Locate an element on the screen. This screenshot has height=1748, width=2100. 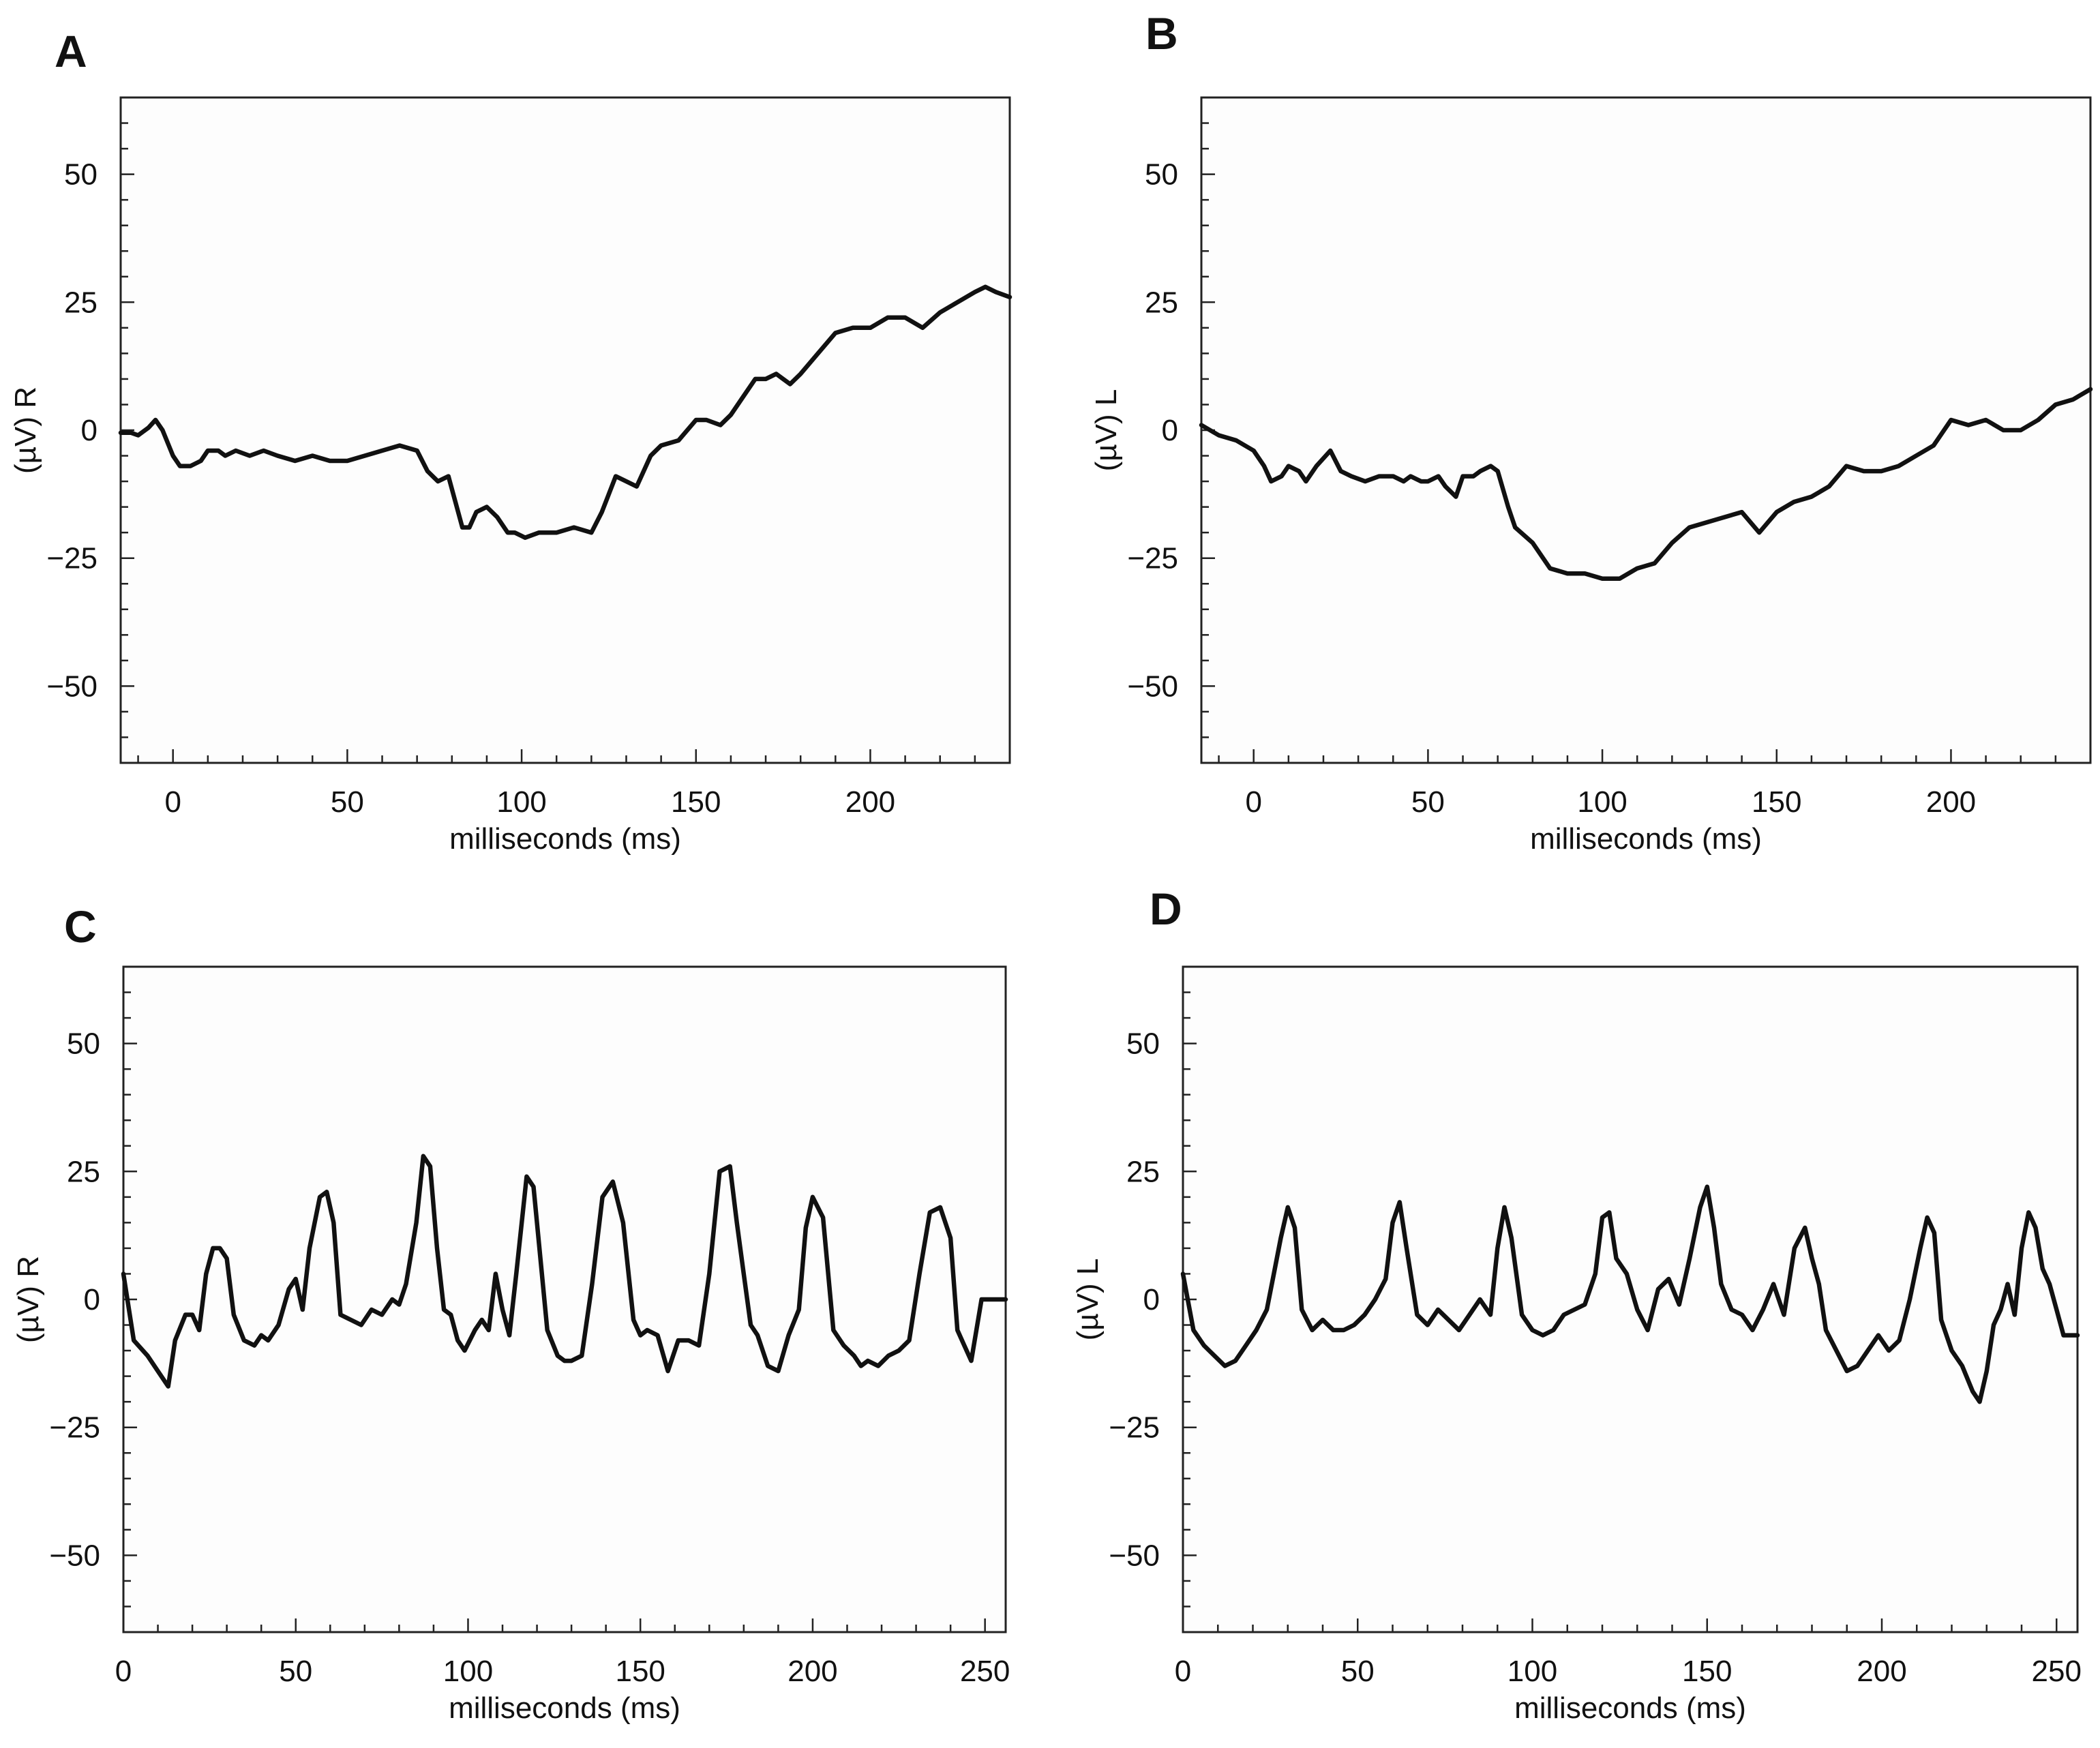
panel-letter-d: D is located at coordinates (1166, 909).